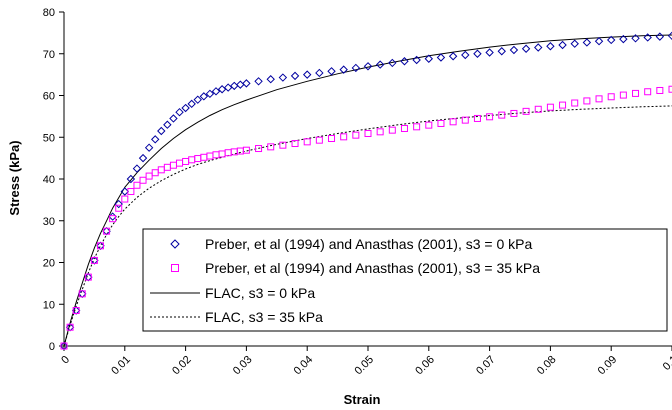  Describe the element at coordinates (49, 13) in the screenshot. I see `y-tick-label: 80` at that location.